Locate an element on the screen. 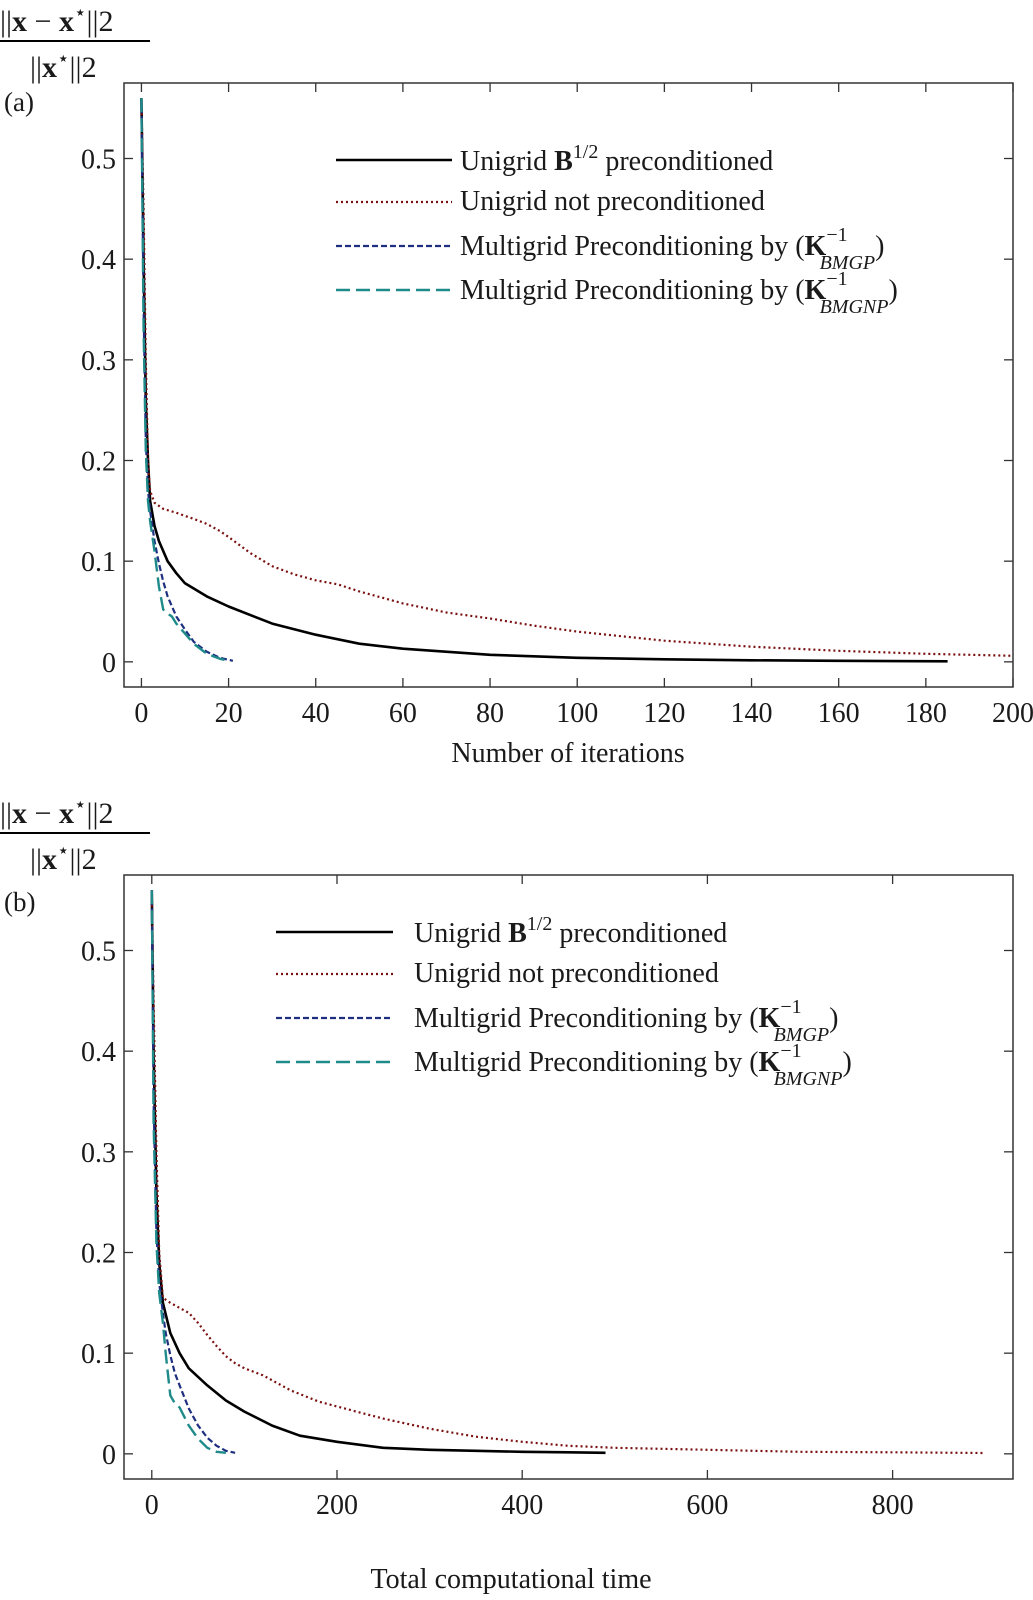  x-tick-label: 60 is located at coordinates (403, 713).